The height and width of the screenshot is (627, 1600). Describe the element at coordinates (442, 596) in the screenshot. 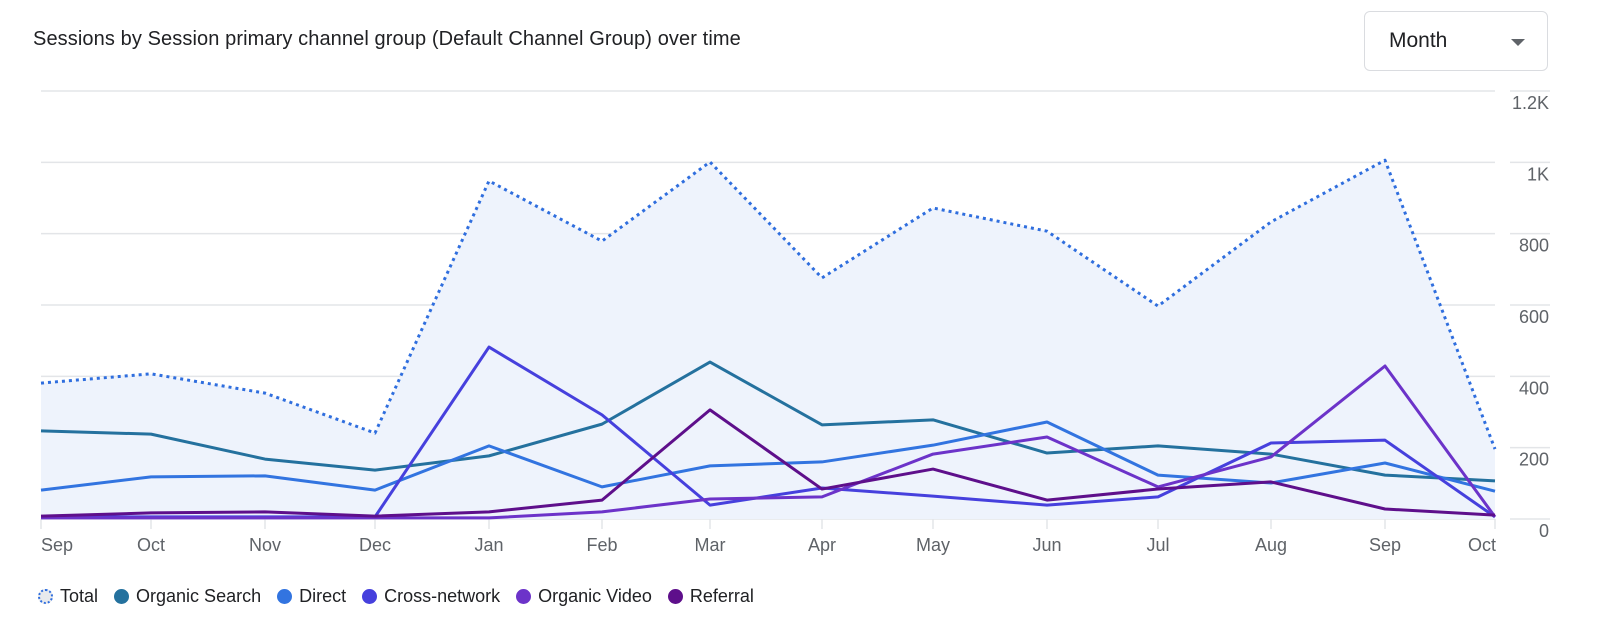

I see `legend-label: Cross-network` at that location.